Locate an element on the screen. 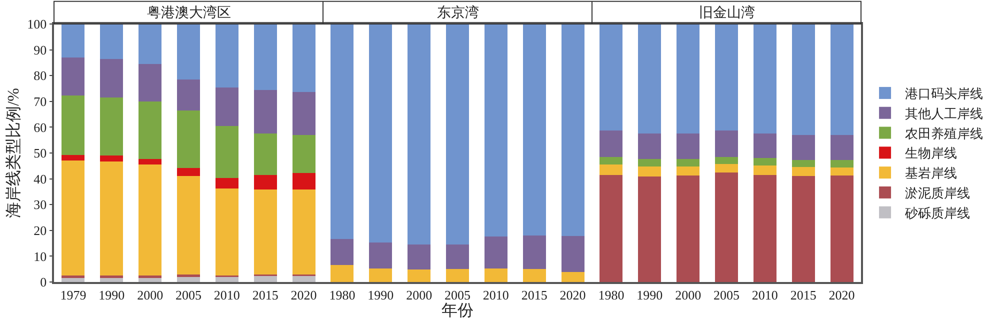 The width and height of the screenshot is (1000, 328). text: 粤港澳大湾区 is located at coordinates (189, 13).